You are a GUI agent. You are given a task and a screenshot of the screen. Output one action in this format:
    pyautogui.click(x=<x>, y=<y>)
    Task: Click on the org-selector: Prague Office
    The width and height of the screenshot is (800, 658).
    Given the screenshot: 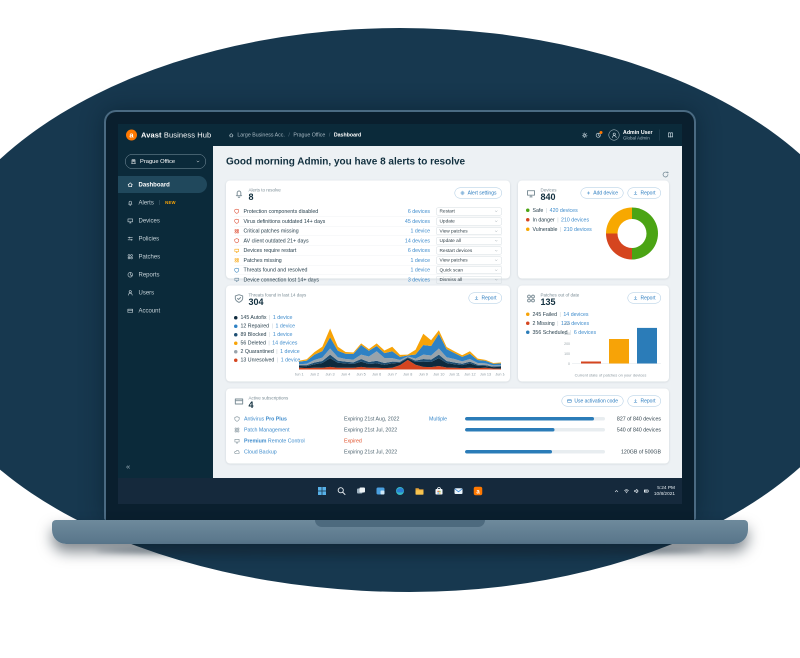 What is the action you would take?
    pyautogui.click(x=165, y=161)
    